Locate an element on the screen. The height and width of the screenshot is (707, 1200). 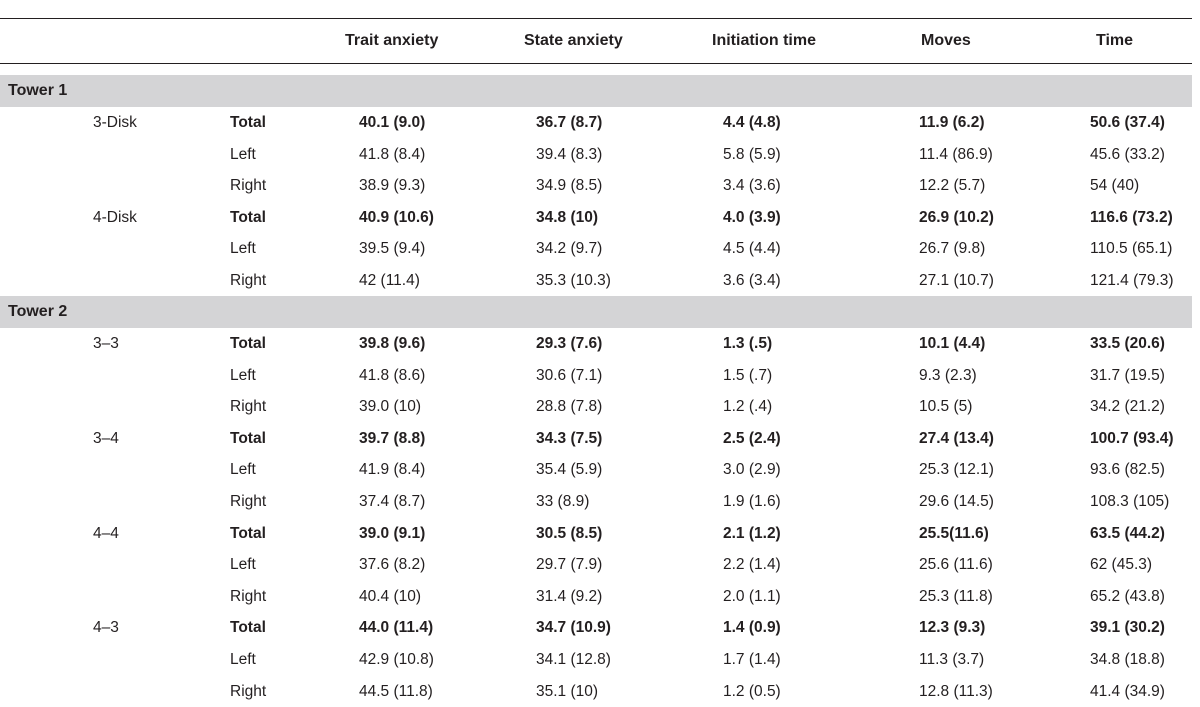
cell-state-anxiety: 30.5 (8.5) is located at coordinates (569, 533).